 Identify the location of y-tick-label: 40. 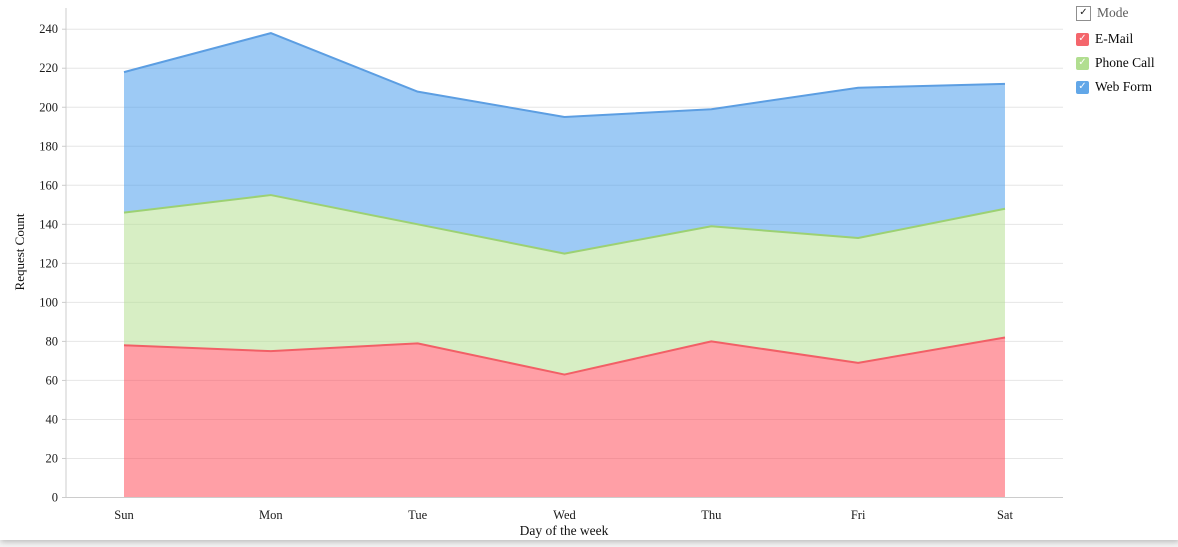
(52, 419).